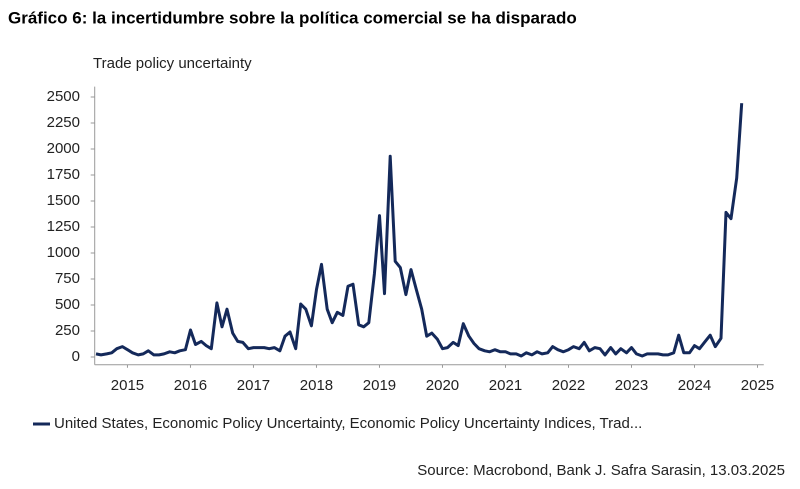  What do you see at coordinates (63, 200) in the screenshot?
I see `y-tick-label: 1500` at bounding box center [63, 200].